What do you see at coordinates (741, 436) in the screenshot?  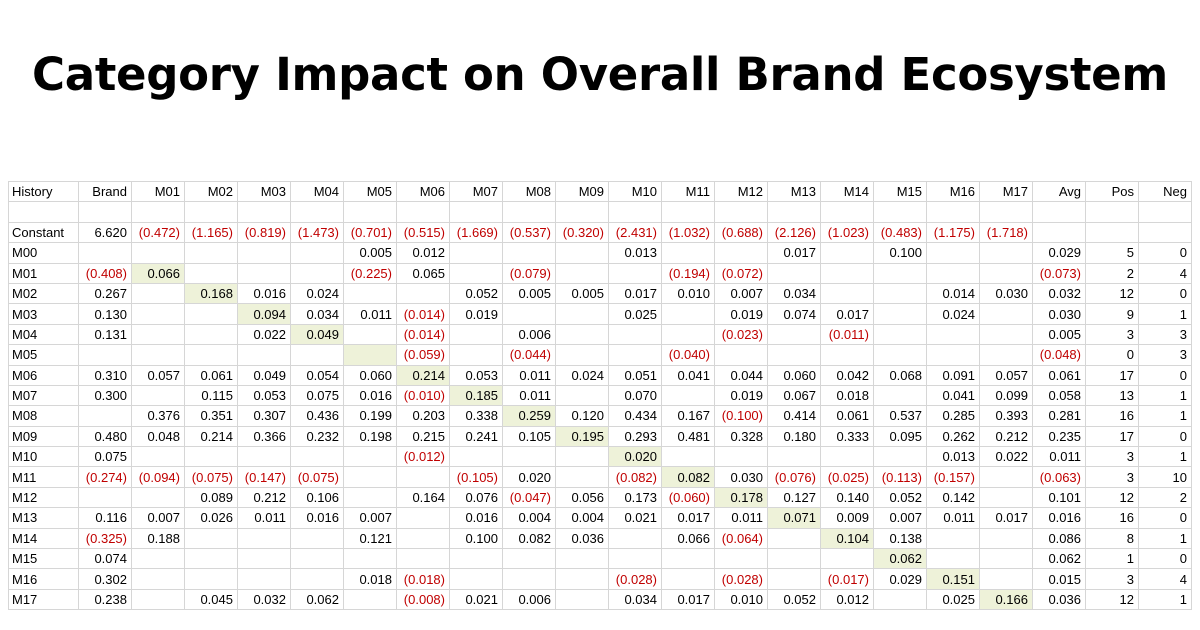 I see `table-cell: 0.328` at bounding box center [741, 436].